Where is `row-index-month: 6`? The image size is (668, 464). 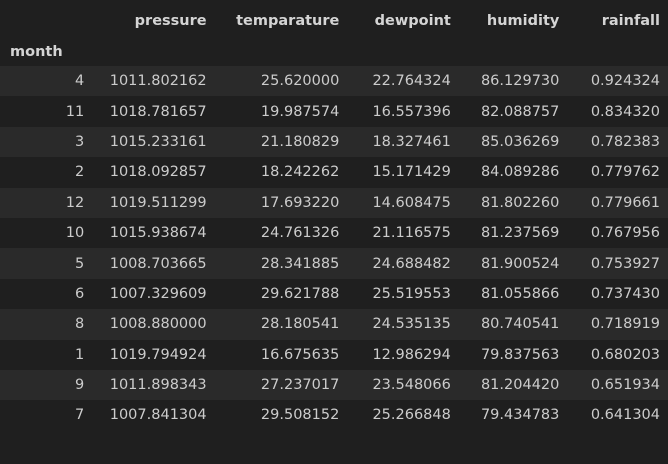 row-index-month: 6 is located at coordinates (79, 293).